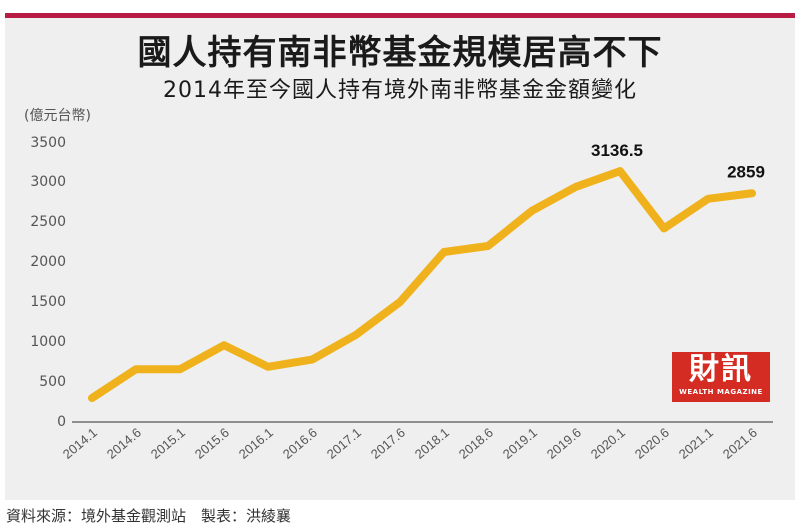 Image resolution: width=800 pixels, height=532 pixels. I want to click on y-axis-unit-label: (億元台幣), so click(57, 116).